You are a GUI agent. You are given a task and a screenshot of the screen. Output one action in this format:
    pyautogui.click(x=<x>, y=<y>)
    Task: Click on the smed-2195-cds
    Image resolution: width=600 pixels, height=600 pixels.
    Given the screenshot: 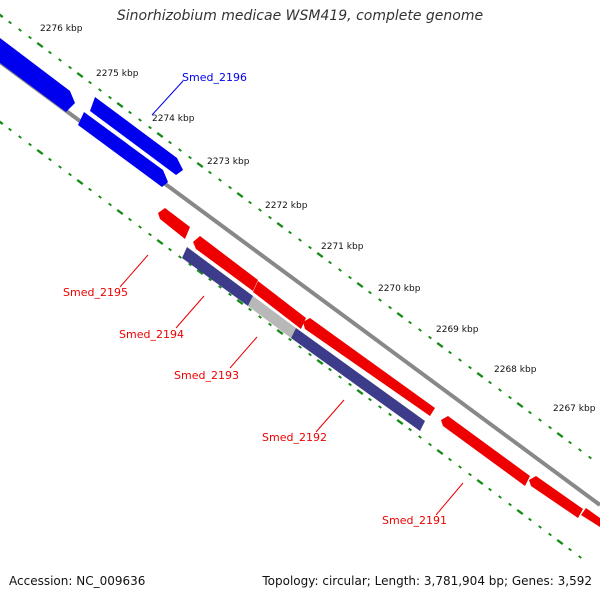 What is the action you would take?
    pyautogui.click(x=174, y=223)
    